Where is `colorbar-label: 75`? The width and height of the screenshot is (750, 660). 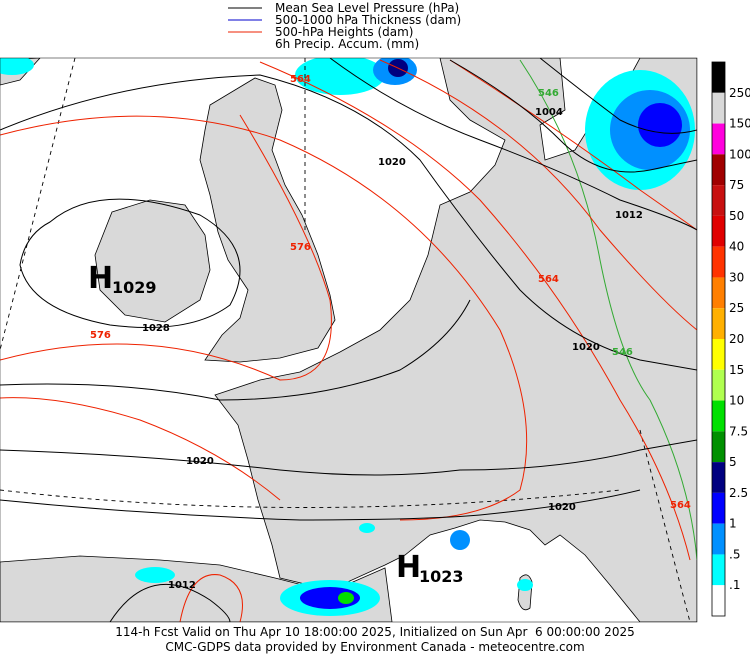
colorbar-label: 75 is located at coordinates (736, 185).